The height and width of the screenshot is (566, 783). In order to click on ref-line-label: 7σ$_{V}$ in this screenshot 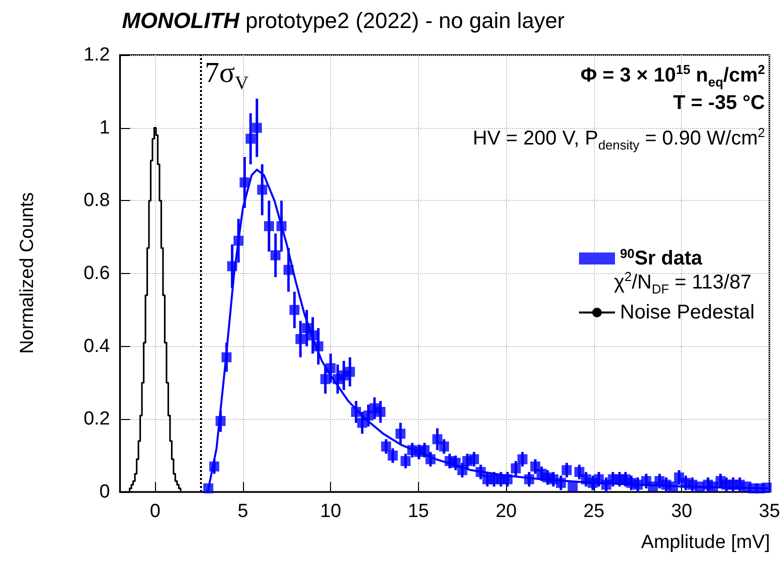, I will do `click(226, 76)`.